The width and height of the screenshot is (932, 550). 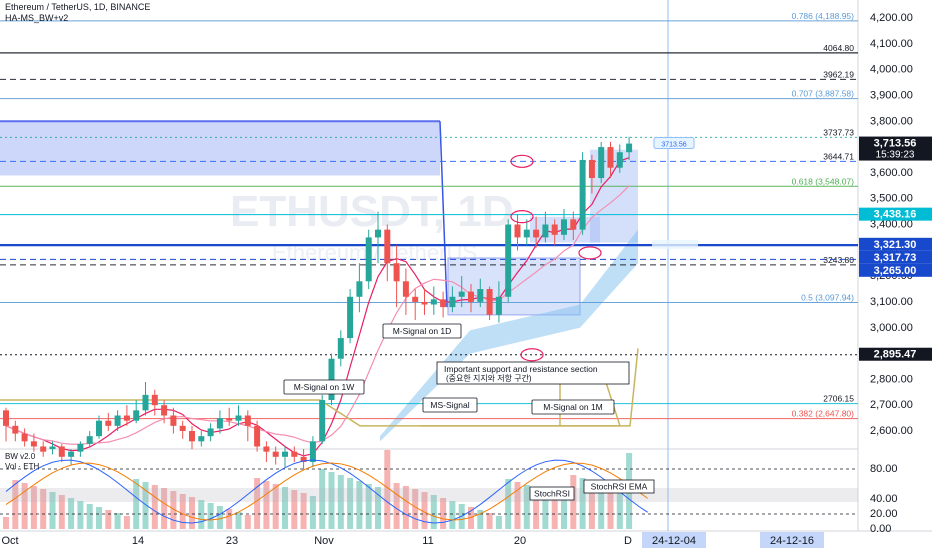 I want to click on annotation-stochrsi: StochRSI, so click(x=552, y=494).